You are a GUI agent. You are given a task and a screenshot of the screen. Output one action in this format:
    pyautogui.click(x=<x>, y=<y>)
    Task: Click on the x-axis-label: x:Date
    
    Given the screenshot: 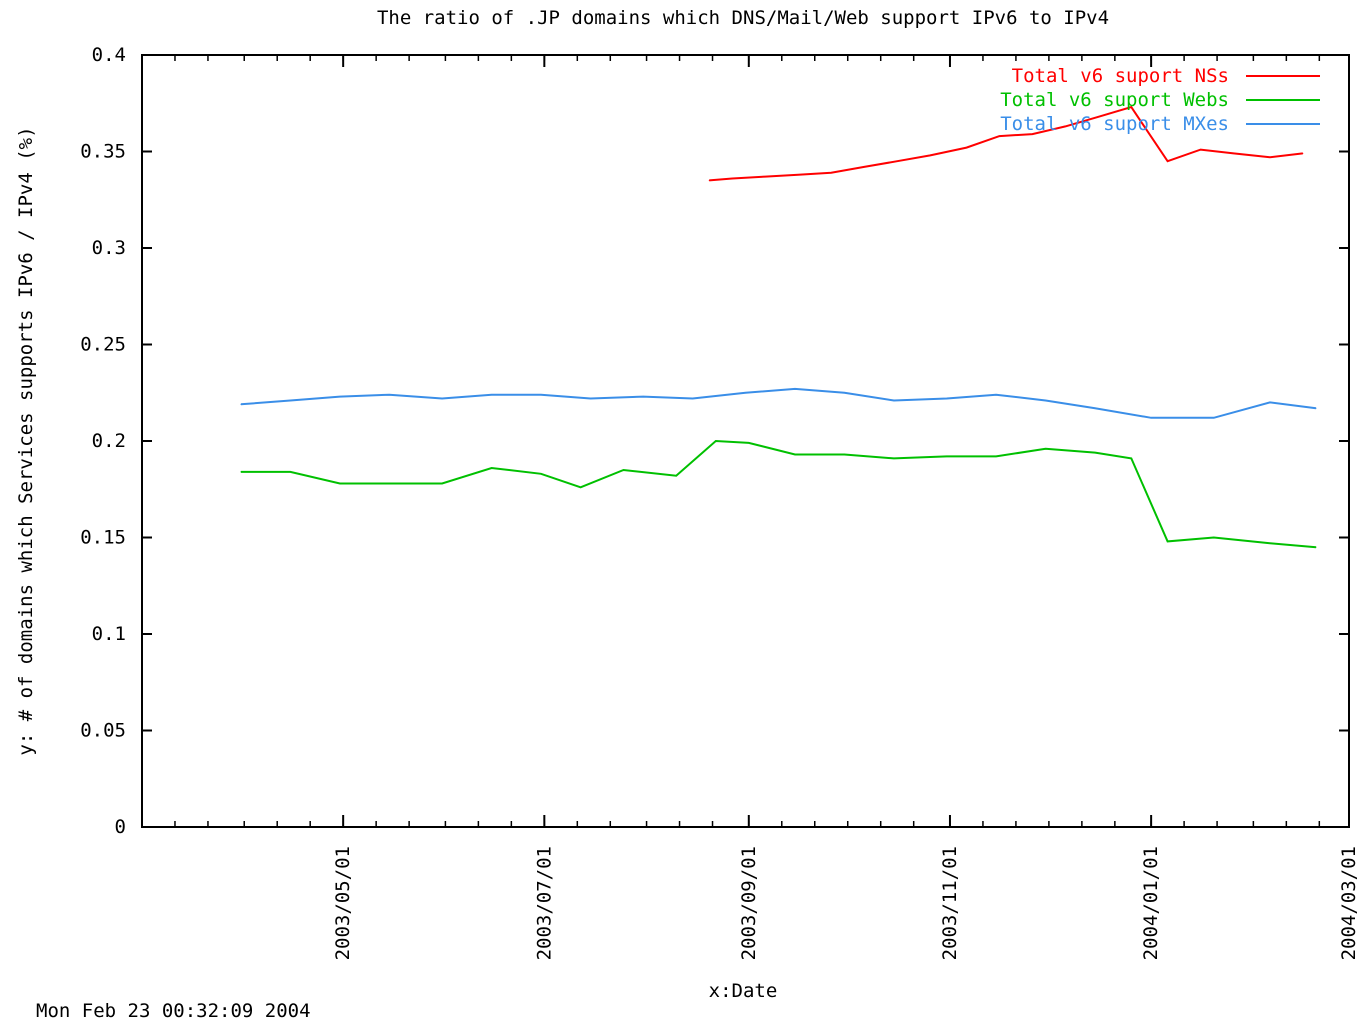 What is the action you would take?
    pyautogui.click(x=743, y=991)
    